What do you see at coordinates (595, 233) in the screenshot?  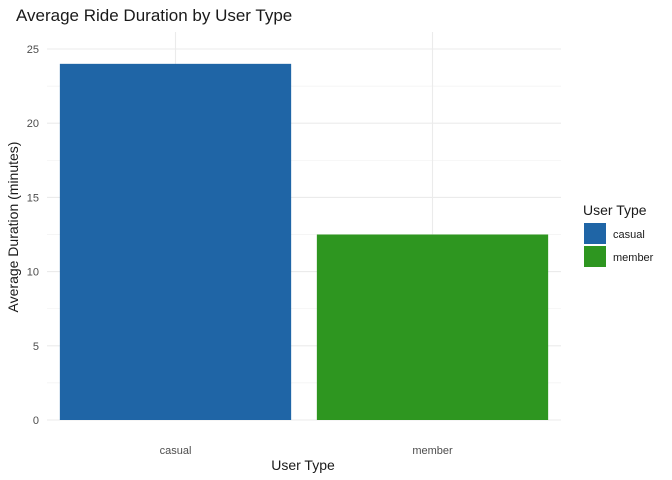 I see `legend-swatch-casual` at bounding box center [595, 233].